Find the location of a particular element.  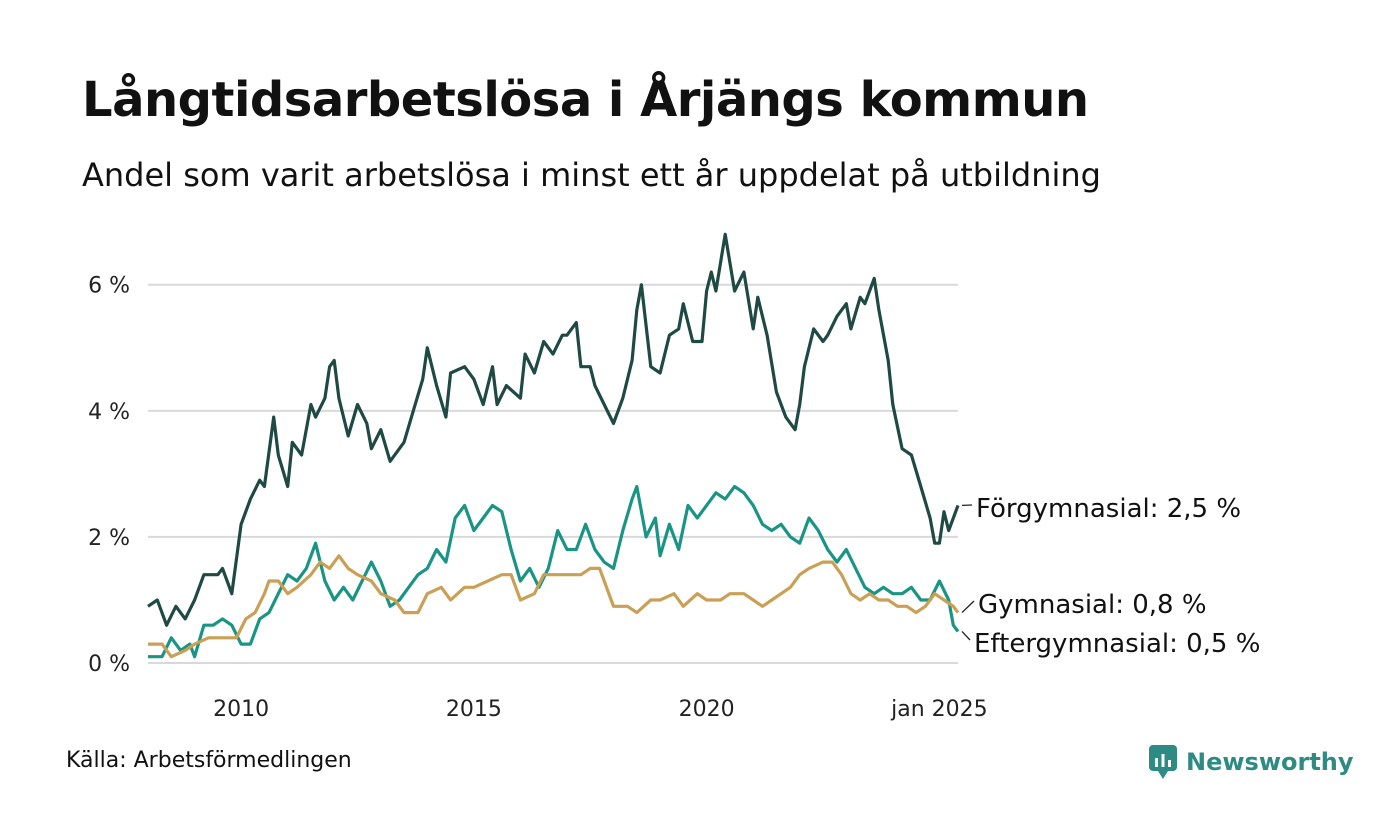

y-tick-label: 2 % is located at coordinates (109, 538).